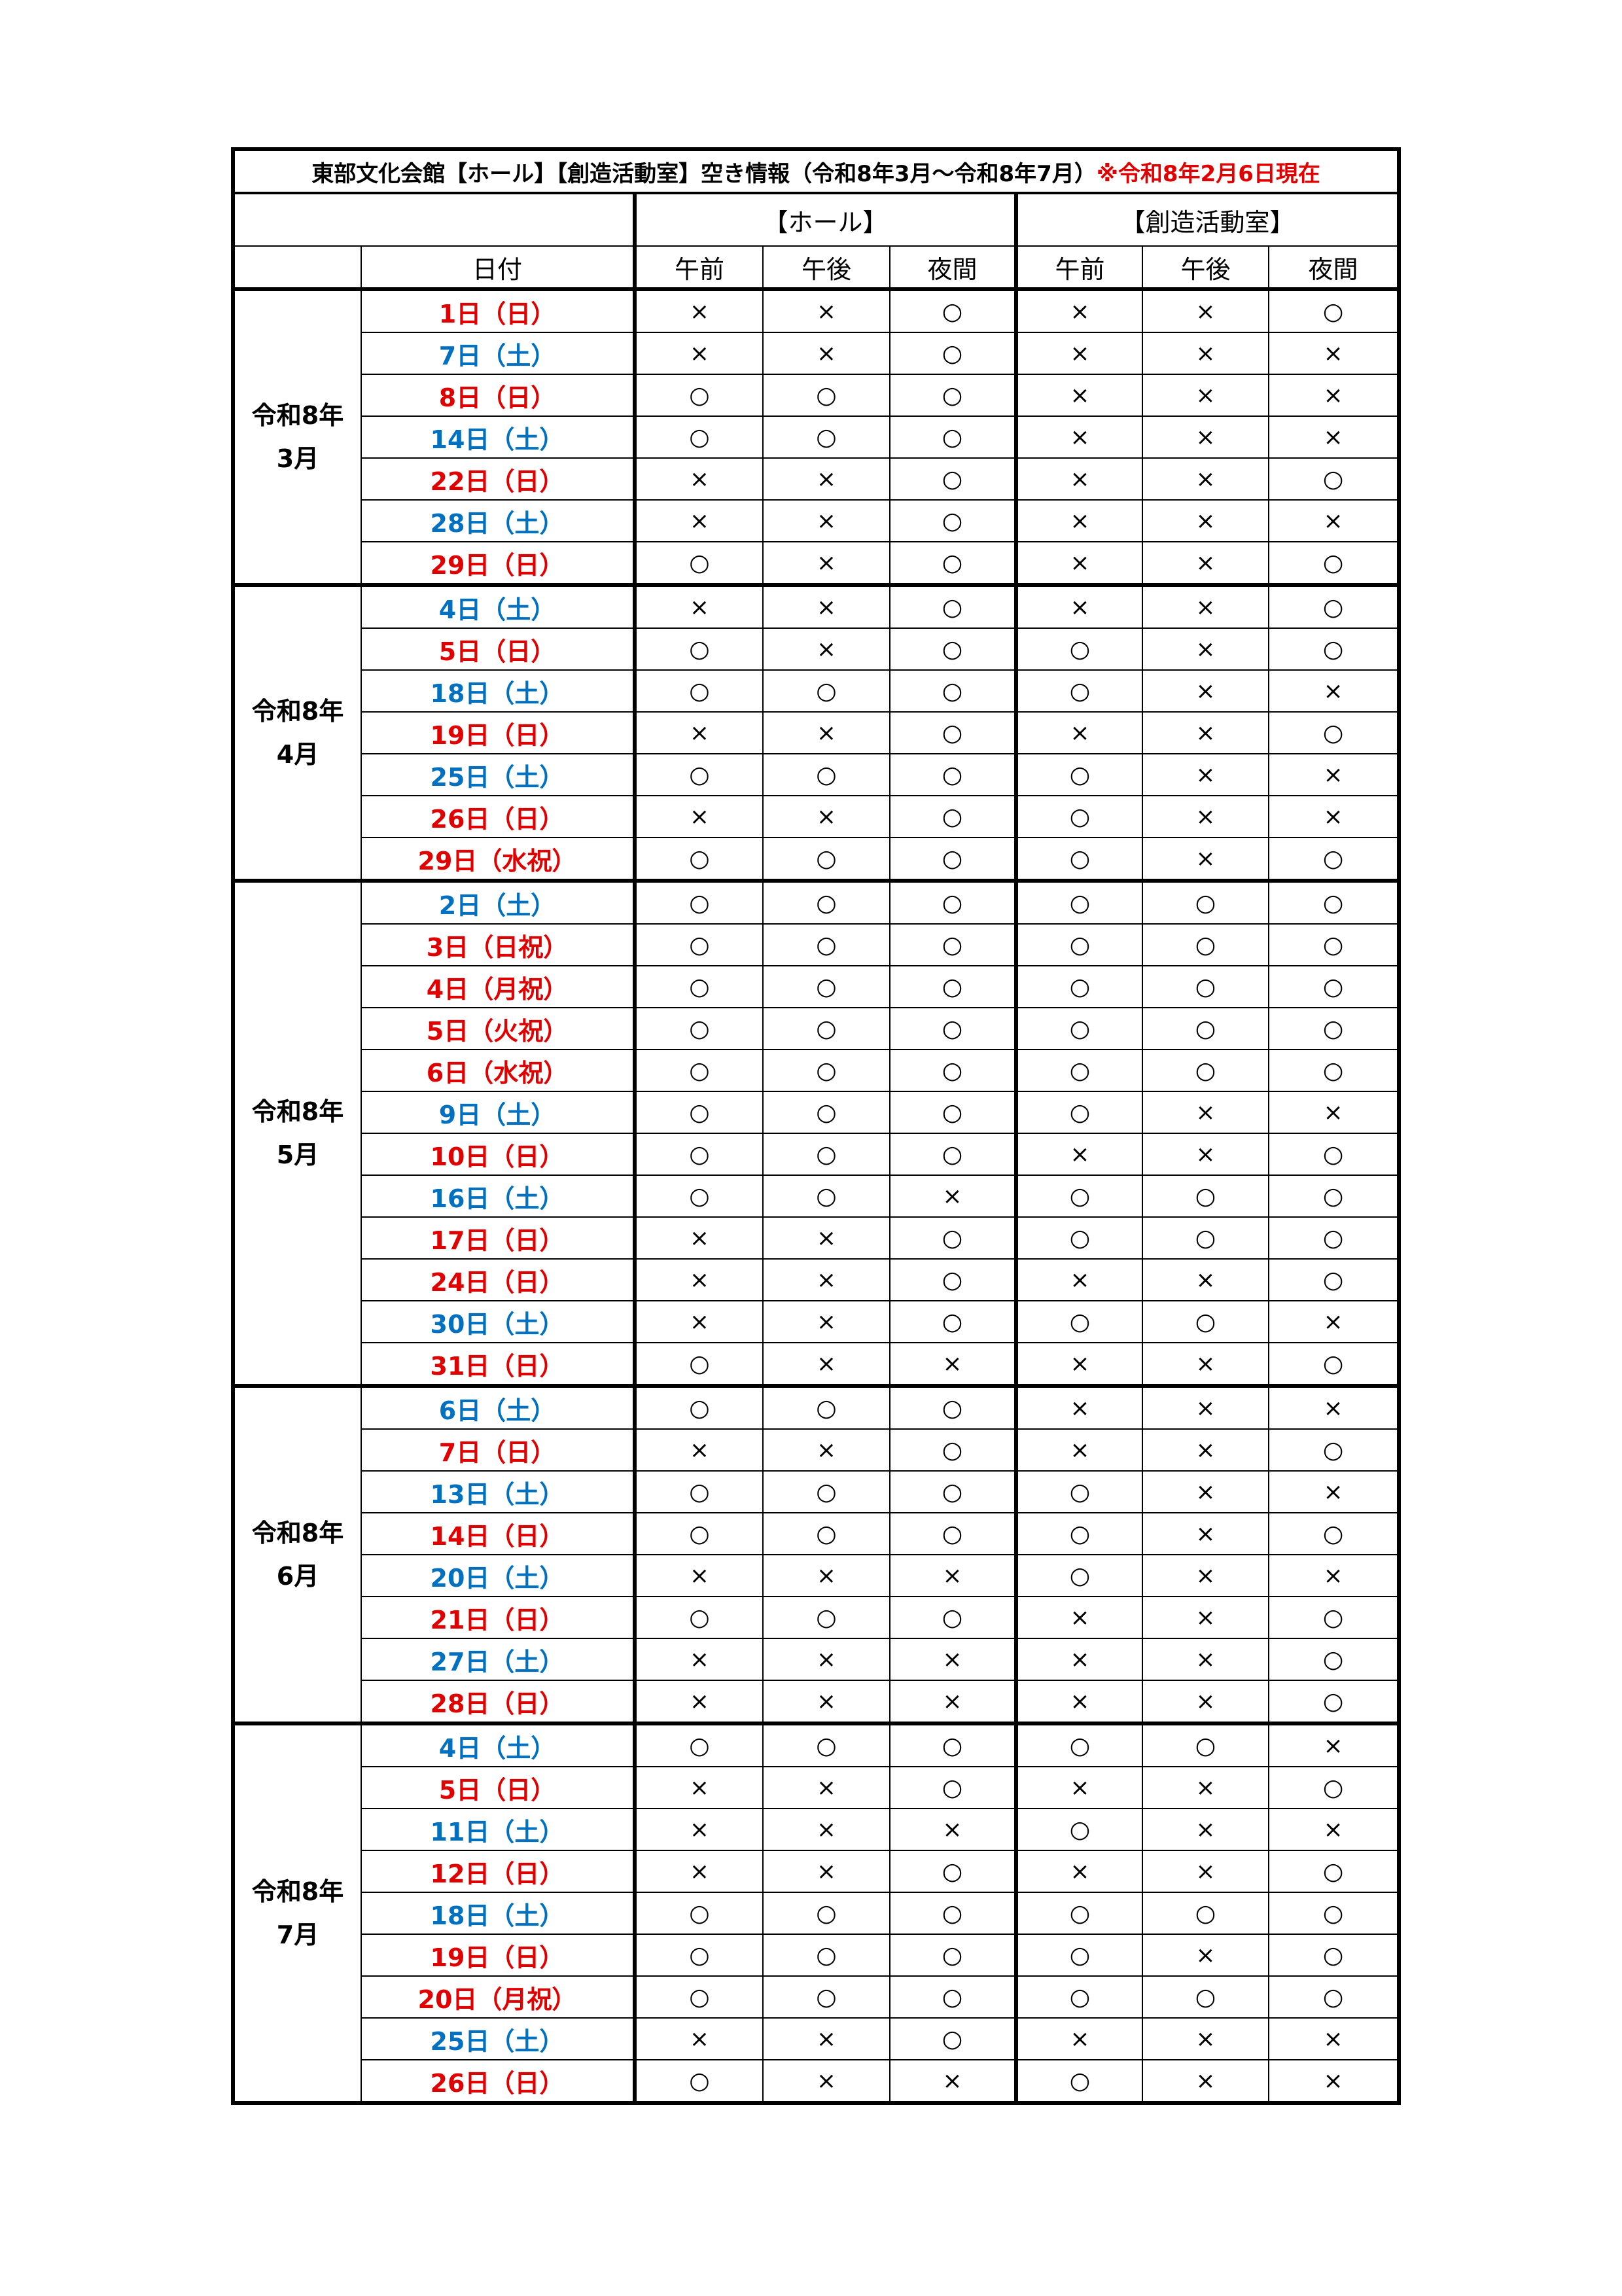 The width and height of the screenshot is (1622, 2296). Describe the element at coordinates (499, 1070) in the screenshot. I see `date-cell: 6日（水祝）` at that location.